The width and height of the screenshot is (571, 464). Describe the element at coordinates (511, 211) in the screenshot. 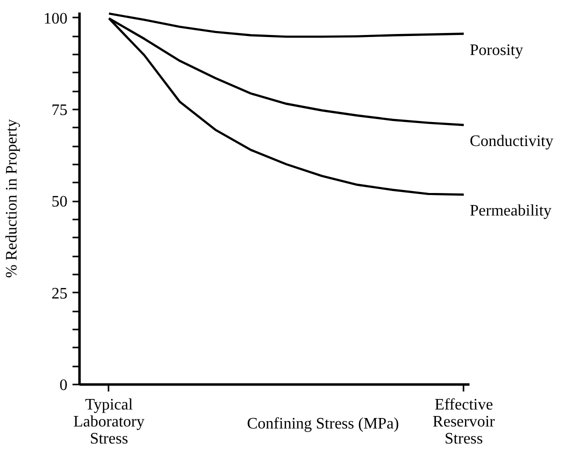

I see `series-label: Permeability` at that location.